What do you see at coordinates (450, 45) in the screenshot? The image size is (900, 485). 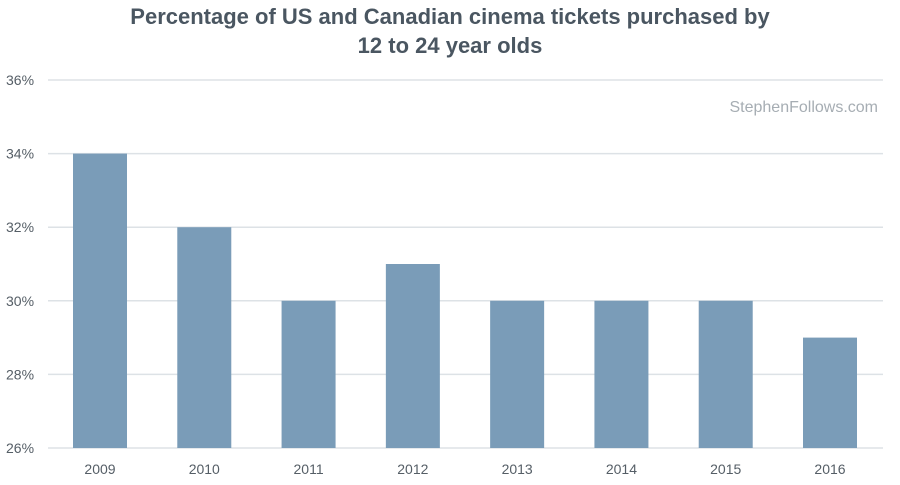 I see `chart-title-line-2: 12 to 24 year olds` at bounding box center [450, 45].